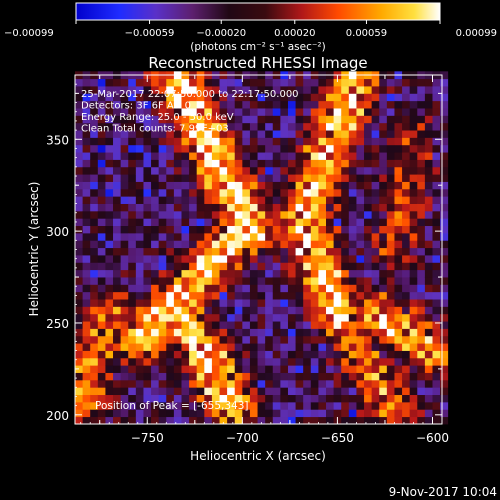 This screenshot has width=500, height=500. I want to click on colorbar-units-label: (photons cm⁻² s⁻¹ asec⁻²), so click(257, 47).